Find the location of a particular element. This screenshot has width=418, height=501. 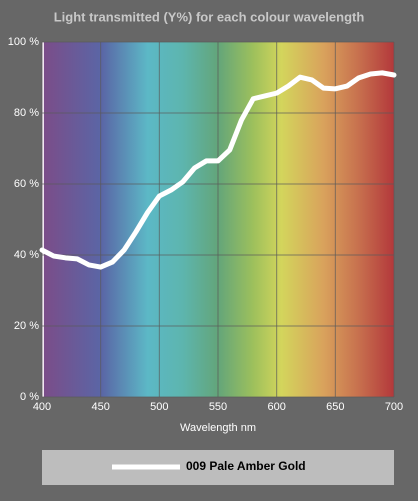

y-tick-label: 60 % is located at coordinates (26, 184).